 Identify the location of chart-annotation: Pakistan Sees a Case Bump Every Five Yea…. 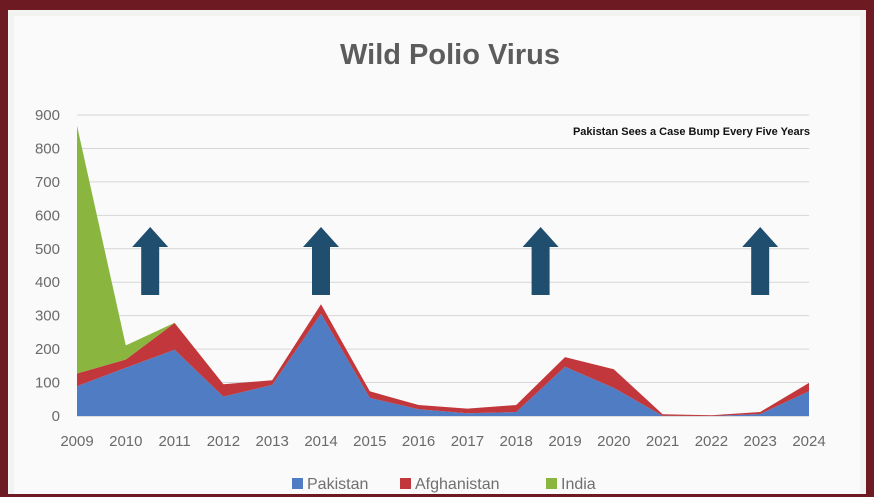
(691, 132).